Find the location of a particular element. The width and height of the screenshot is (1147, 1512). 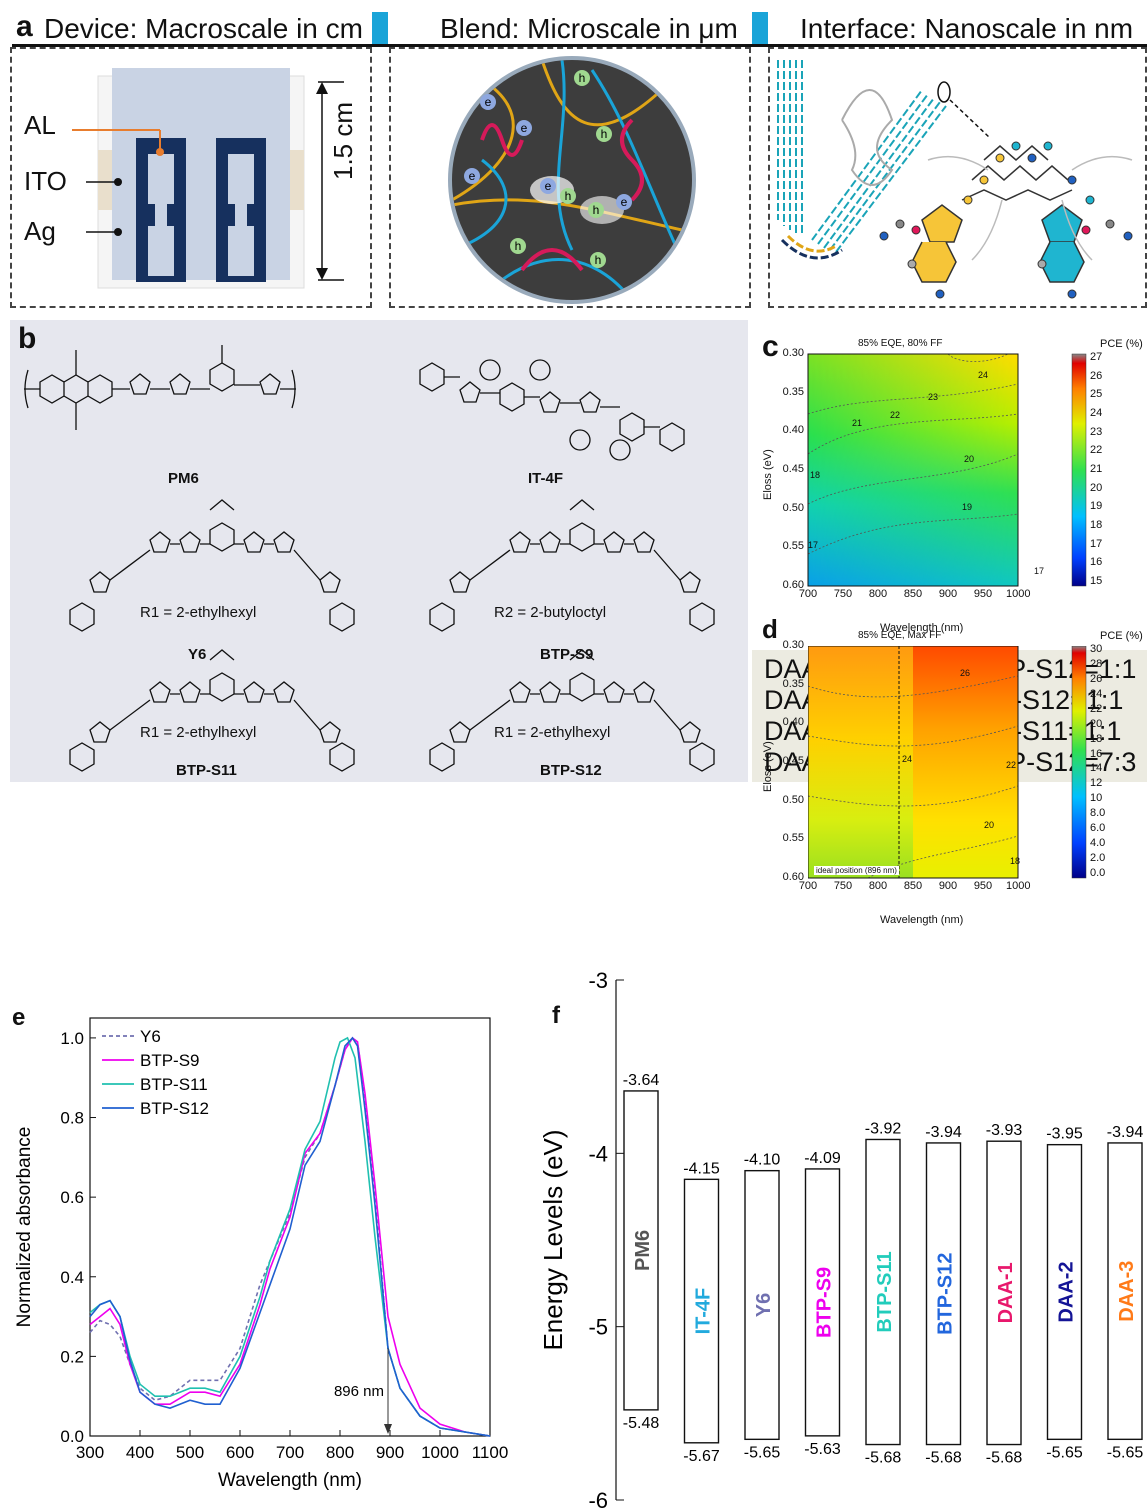

heatmap-bottom-colorbar-tick: 8.0 is located at coordinates (1098, 813).